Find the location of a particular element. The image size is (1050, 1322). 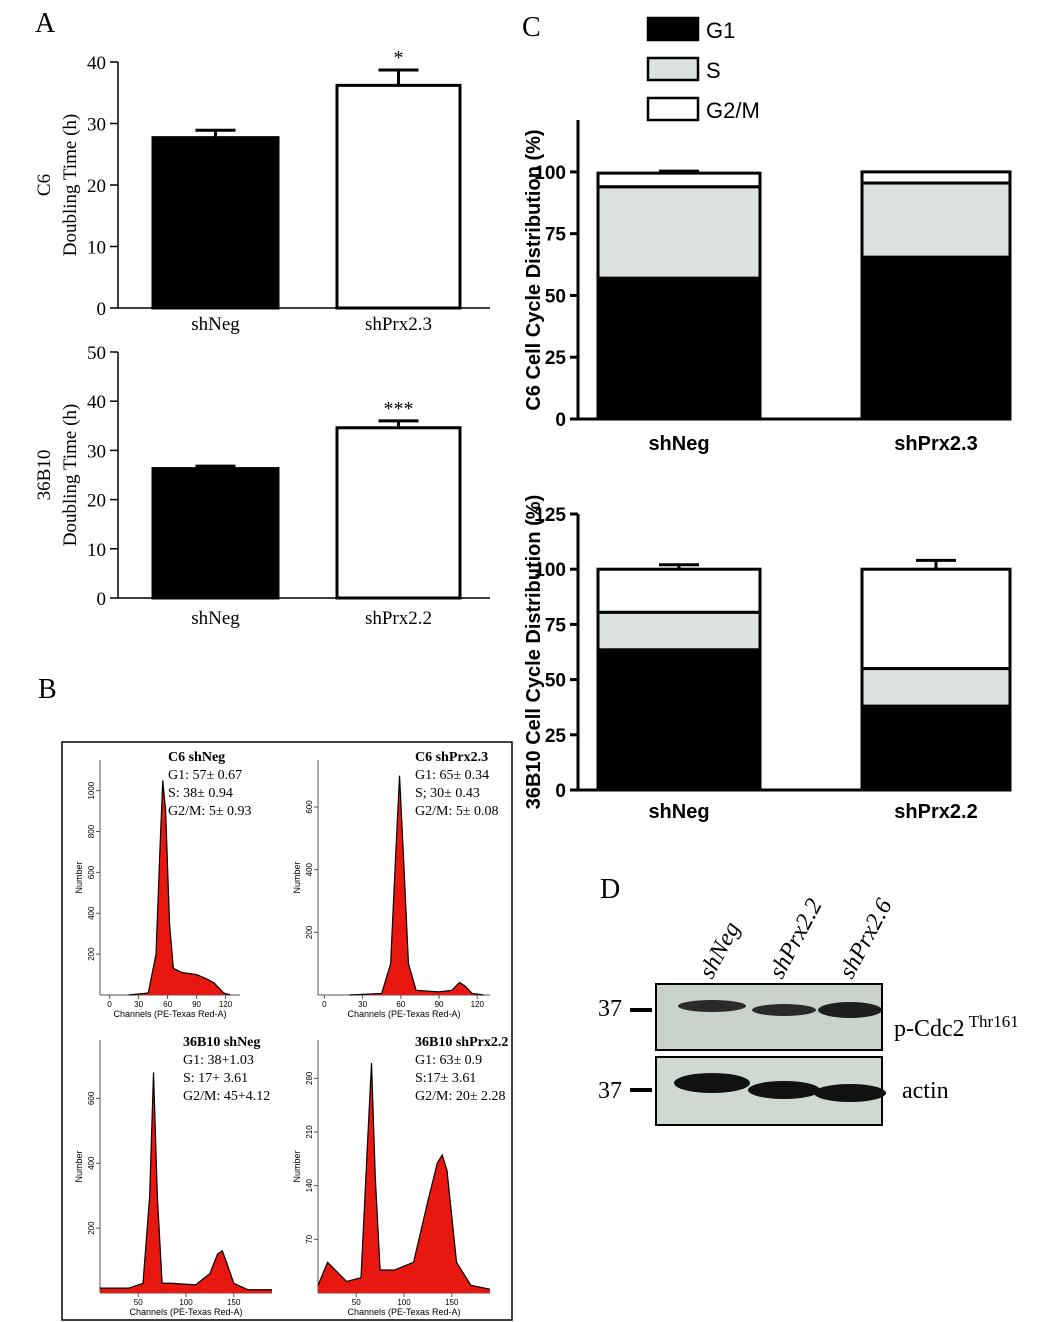

x-tick-label: shPrx2.2 is located at coordinates (398, 618).